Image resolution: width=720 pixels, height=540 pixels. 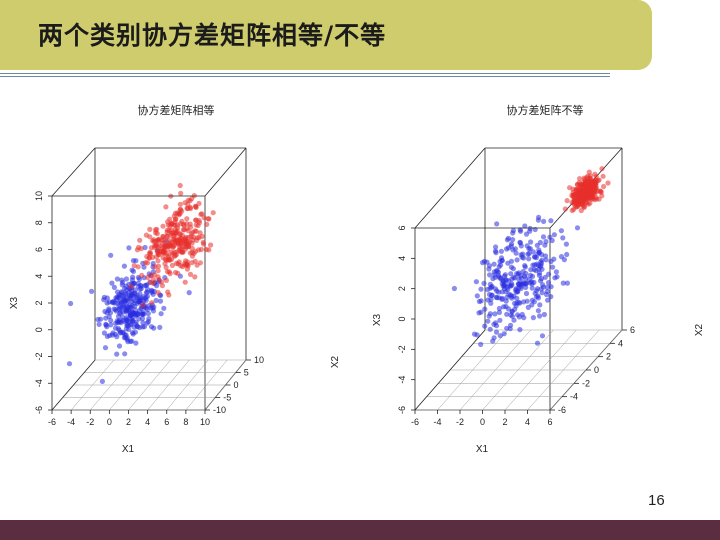 I want to click on chart1-x-tick-label: -2, so click(x=90, y=422).